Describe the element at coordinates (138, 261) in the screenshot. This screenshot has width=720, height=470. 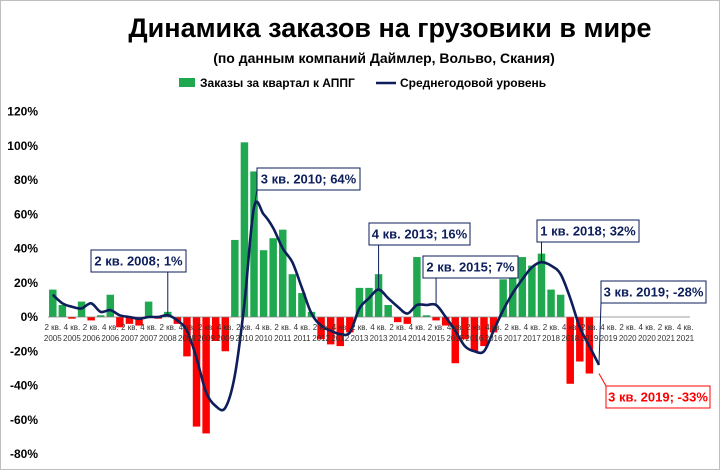
I see `callout-label: 2 кв. 2008; 1%` at that location.